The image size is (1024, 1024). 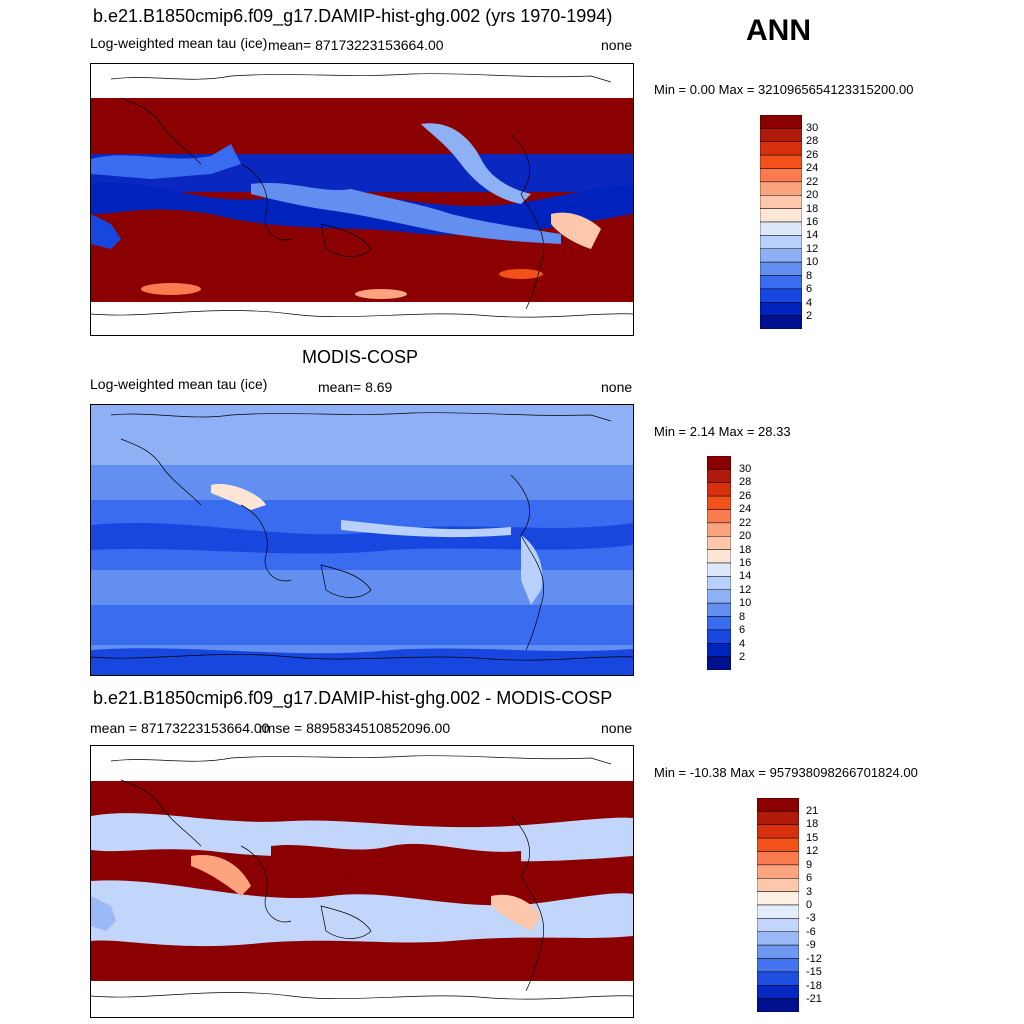 What do you see at coordinates (812, 811) in the screenshot?
I see `colorbar-tick-label: 21` at bounding box center [812, 811].